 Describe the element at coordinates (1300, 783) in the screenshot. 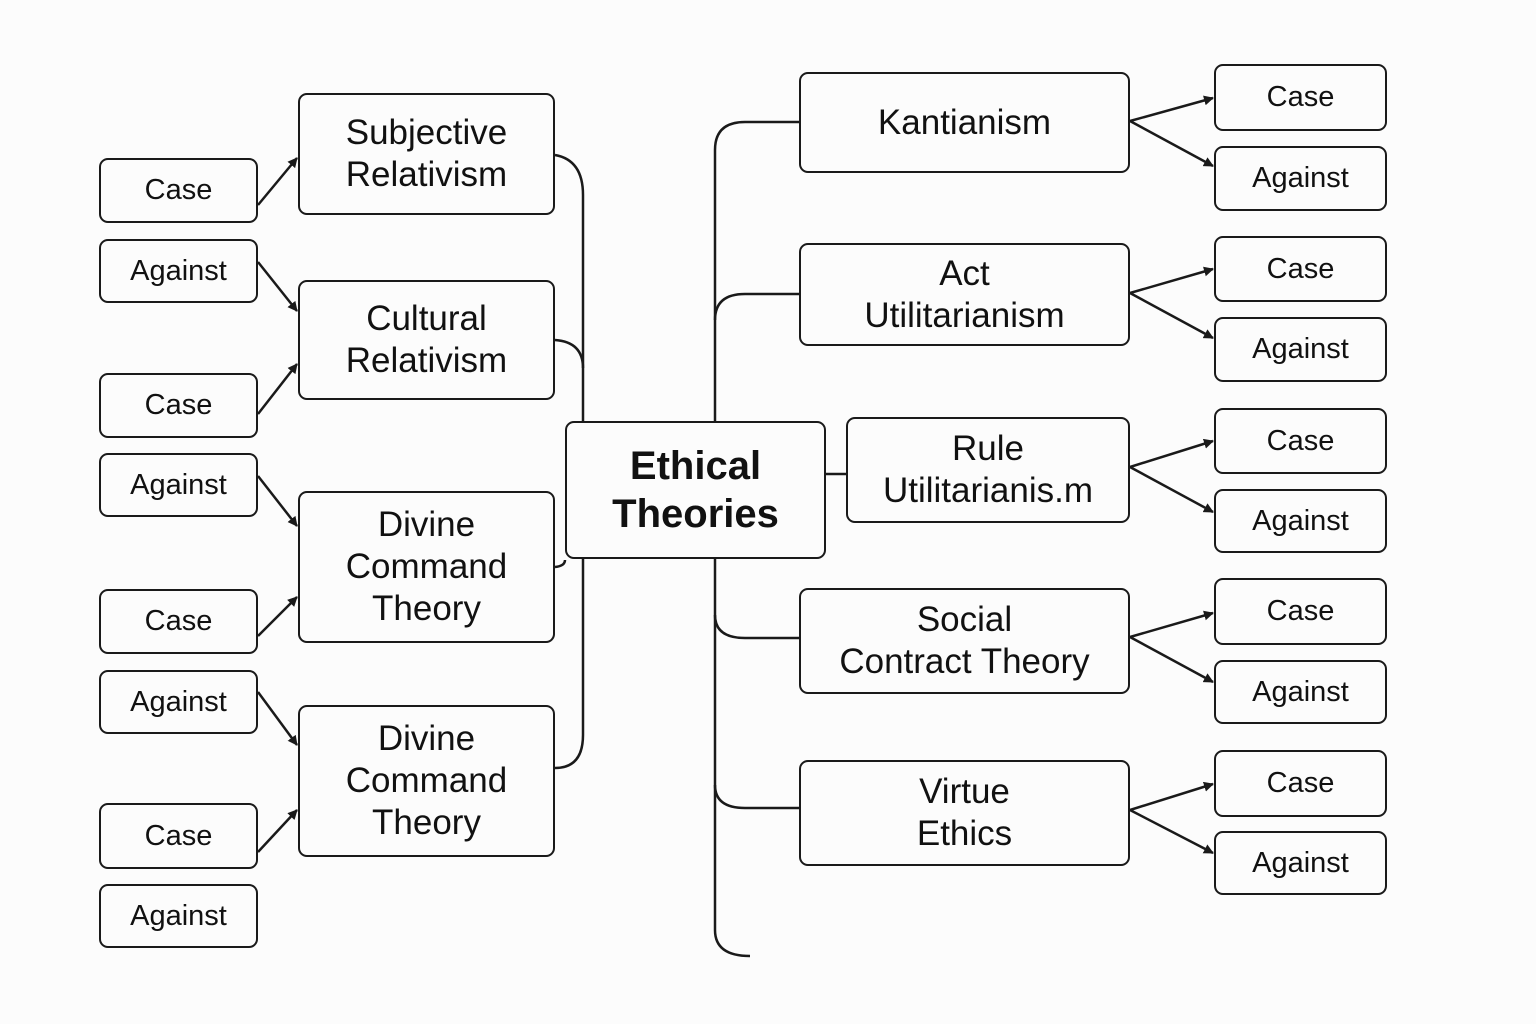

I see `right-case-box-5: Case` at that location.